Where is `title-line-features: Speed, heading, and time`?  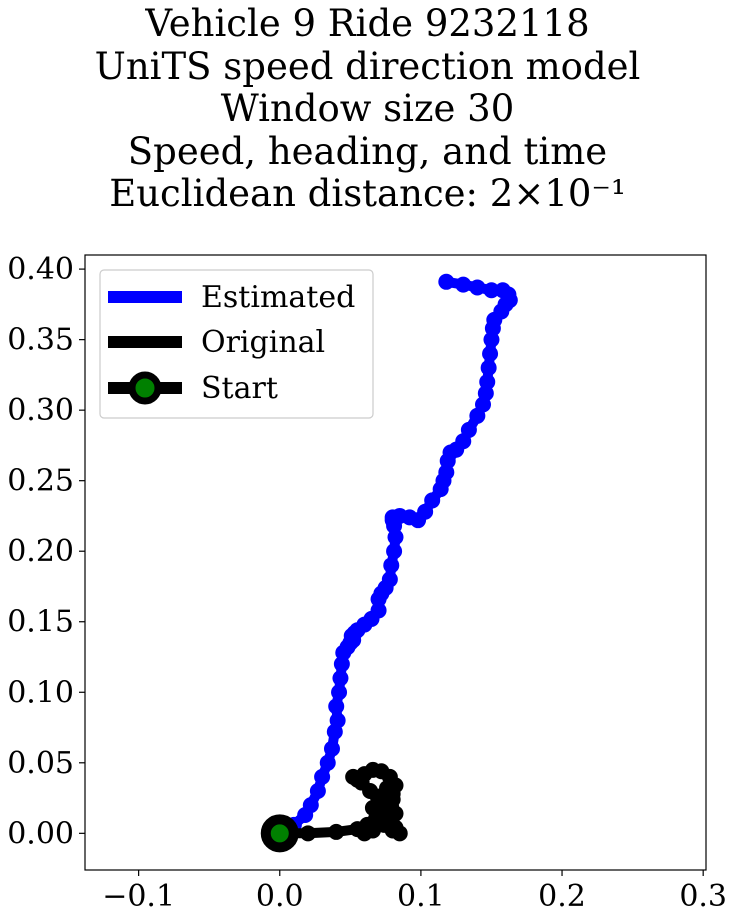
title-line-features: Speed, heading, and time is located at coordinates (367, 151).